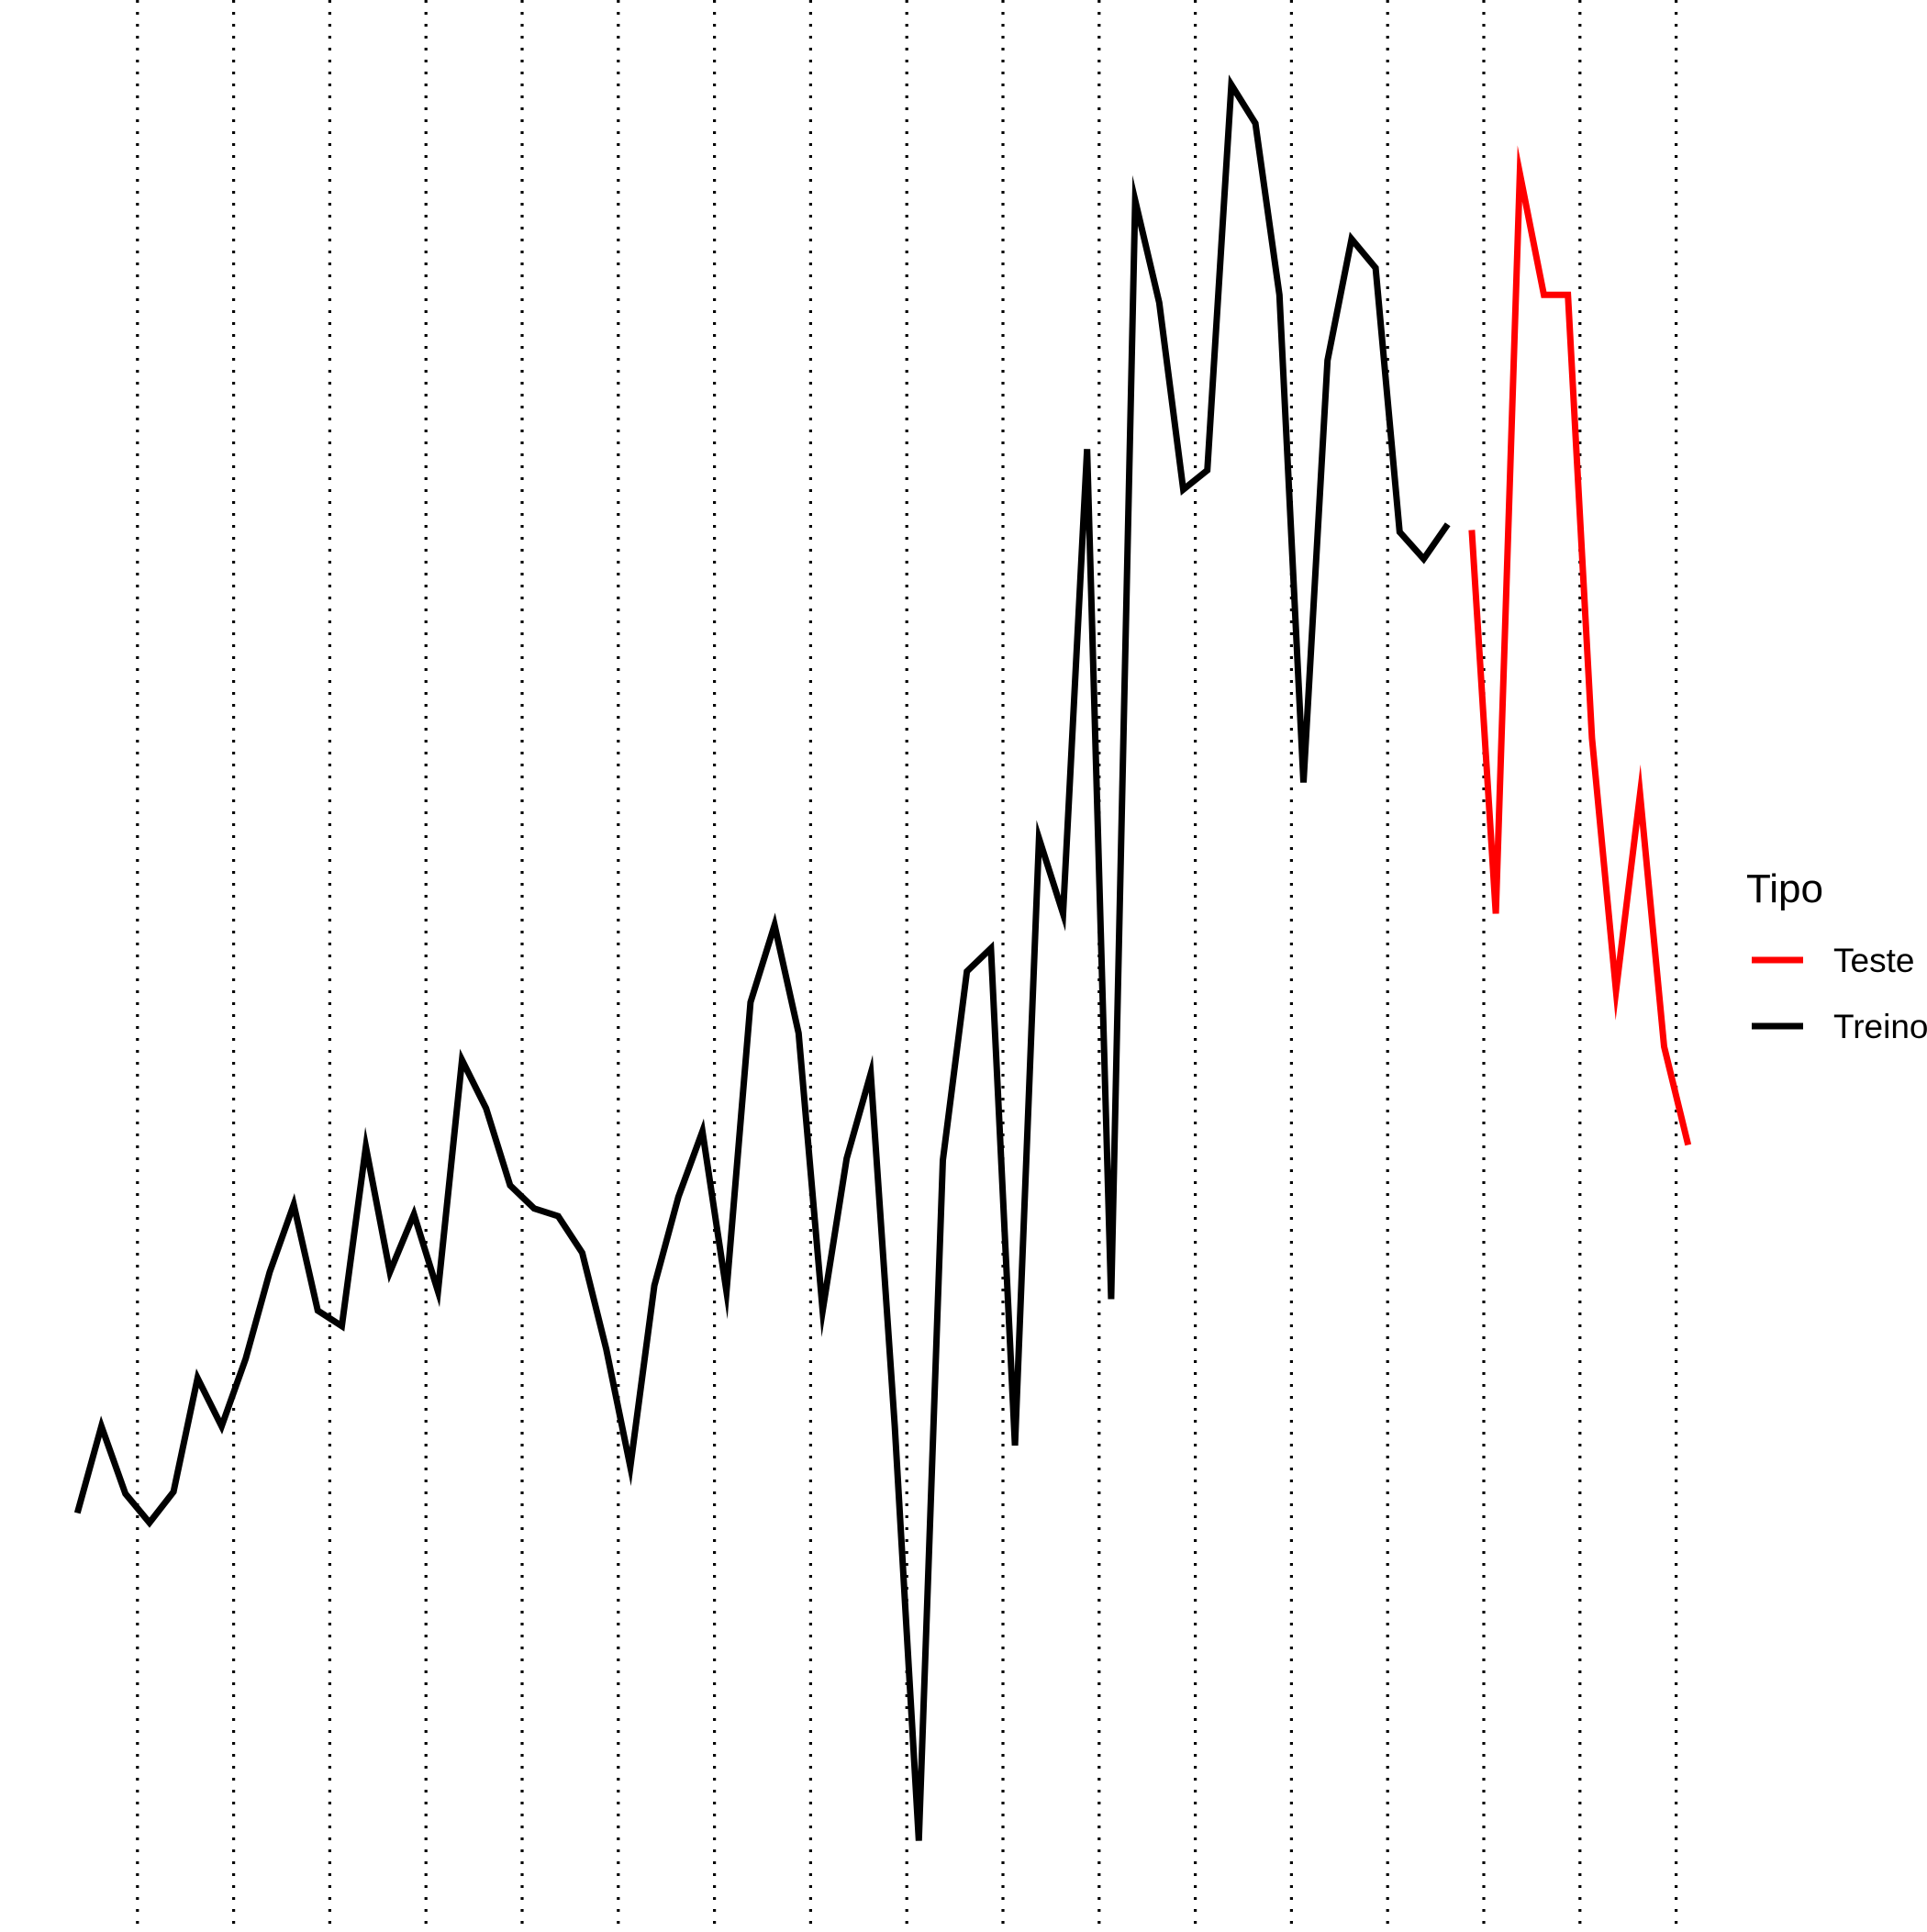 This screenshot has height=1932, width=1927. I want to click on legend-entries: Teste Treino, so click(1839, 993).